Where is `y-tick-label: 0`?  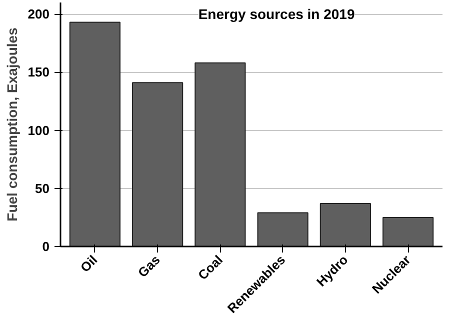 y-tick-label: 0 is located at coordinates (46, 246).